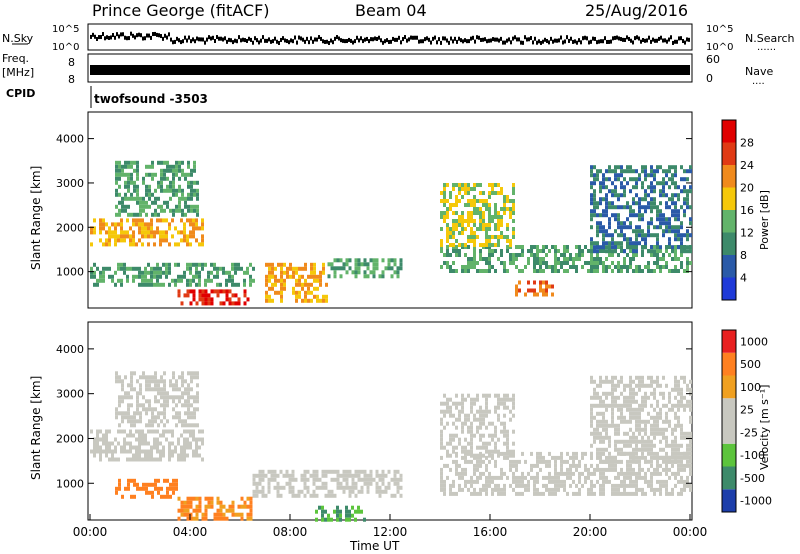  Describe the element at coordinates (36, 218) in the screenshot. I see `y-axis-label-power: Slant Range [km]` at that location.